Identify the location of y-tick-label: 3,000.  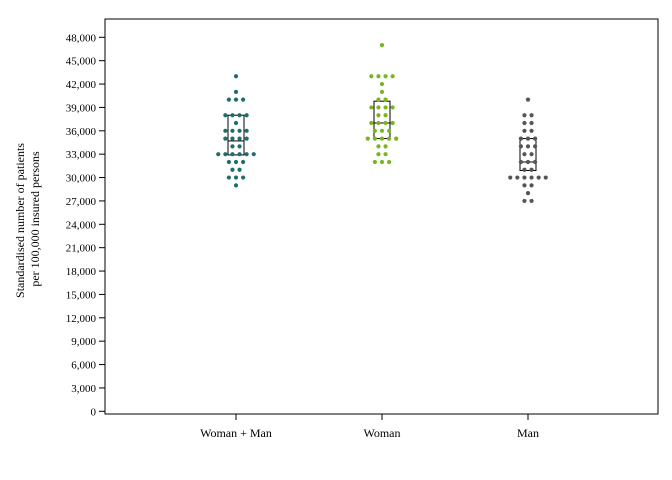
(83, 389).